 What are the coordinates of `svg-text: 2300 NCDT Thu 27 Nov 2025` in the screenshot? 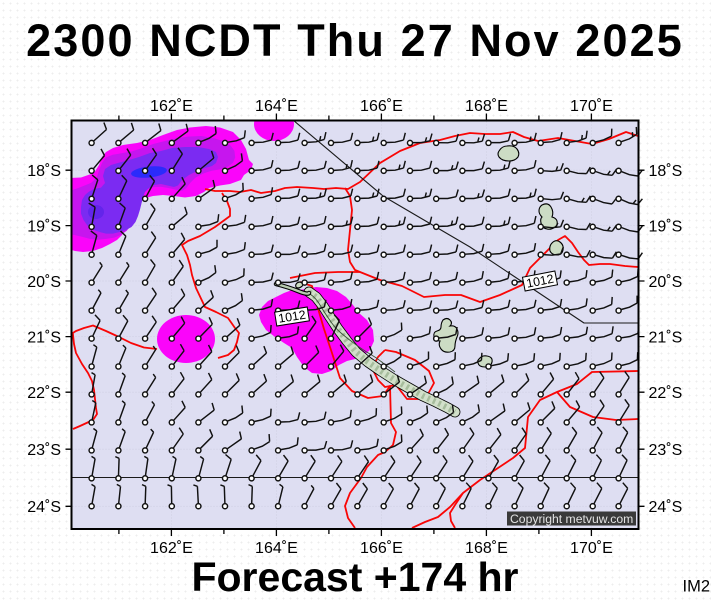 It's located at (355, 40).